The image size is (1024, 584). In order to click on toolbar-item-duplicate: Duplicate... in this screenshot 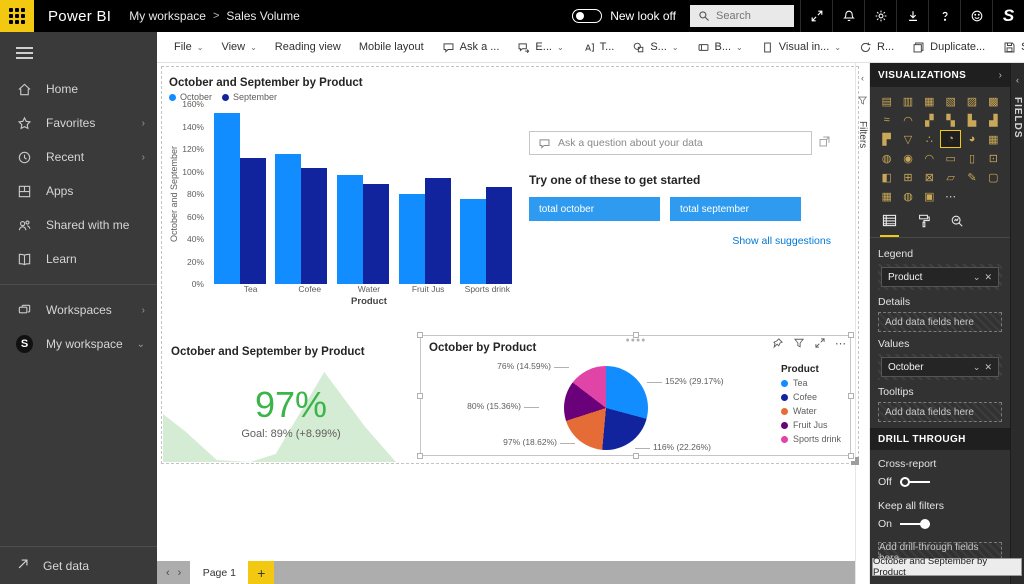, I will do `click(948, 47)`.